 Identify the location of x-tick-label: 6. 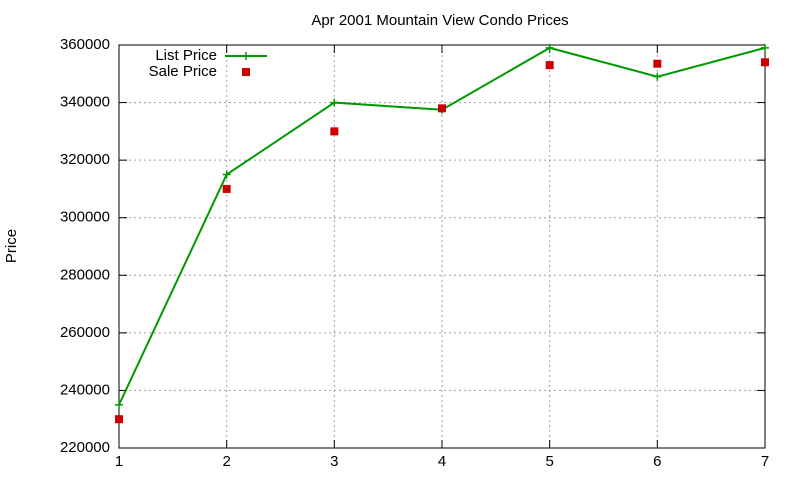
(657, 461).